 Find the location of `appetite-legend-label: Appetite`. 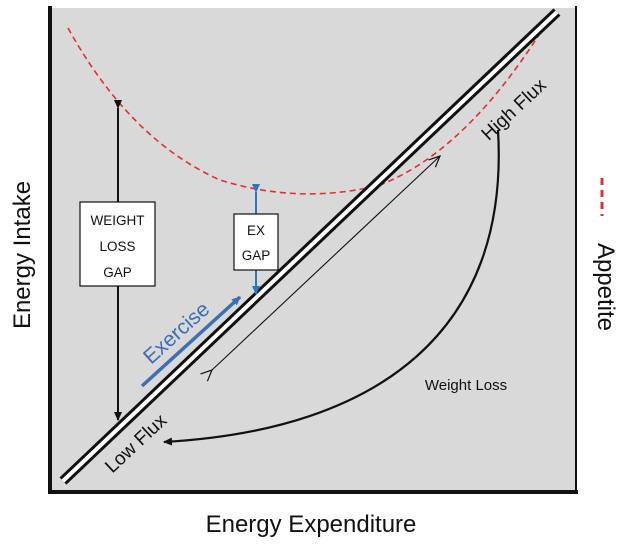

appetite-legend-label: Appetite is located at coordinates (605, 287).